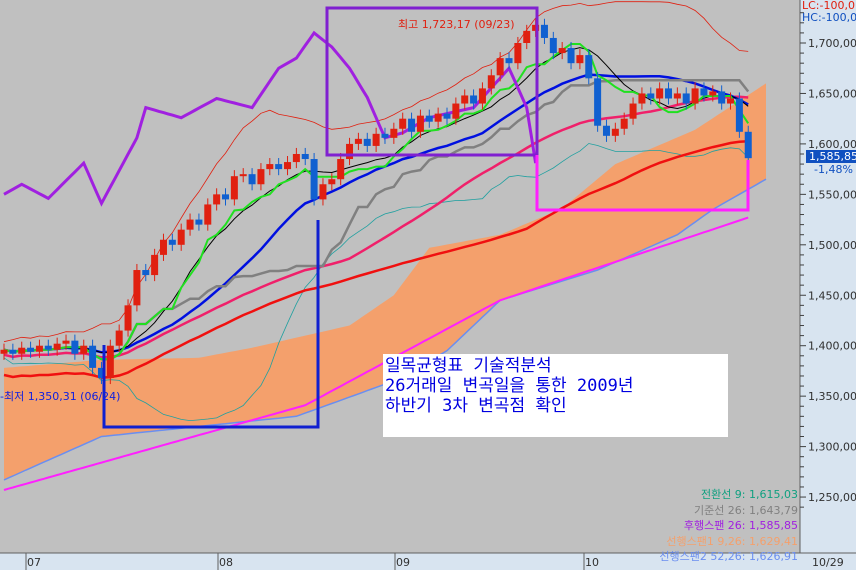 This screenshot has height=570, width=856. Describe the element at coordinates (211, 324) in the screenshot. I see `blue-bracket` at that location.